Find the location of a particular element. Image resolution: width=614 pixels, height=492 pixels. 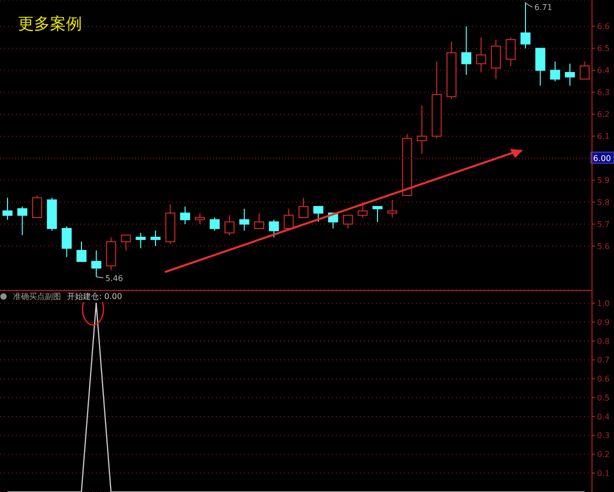

y-tick-label: 5.9 is located at coordinates (603, 180).